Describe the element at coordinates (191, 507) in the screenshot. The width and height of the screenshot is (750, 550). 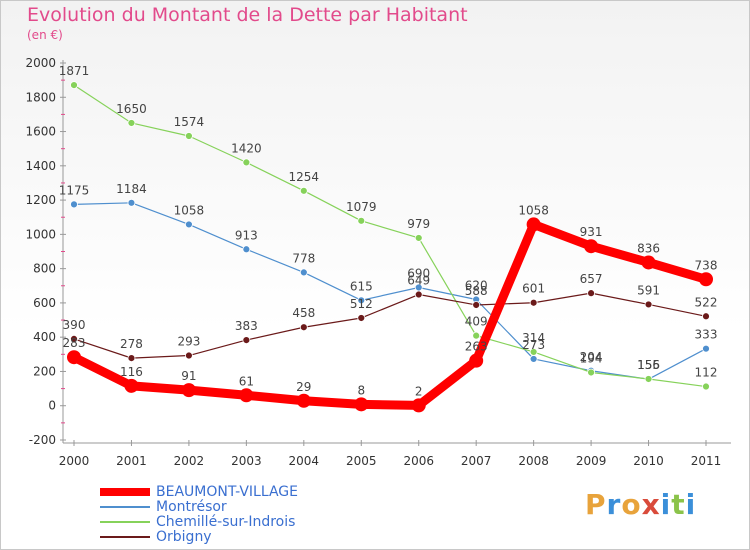
I see `legend-label: Montrésor` at that location.